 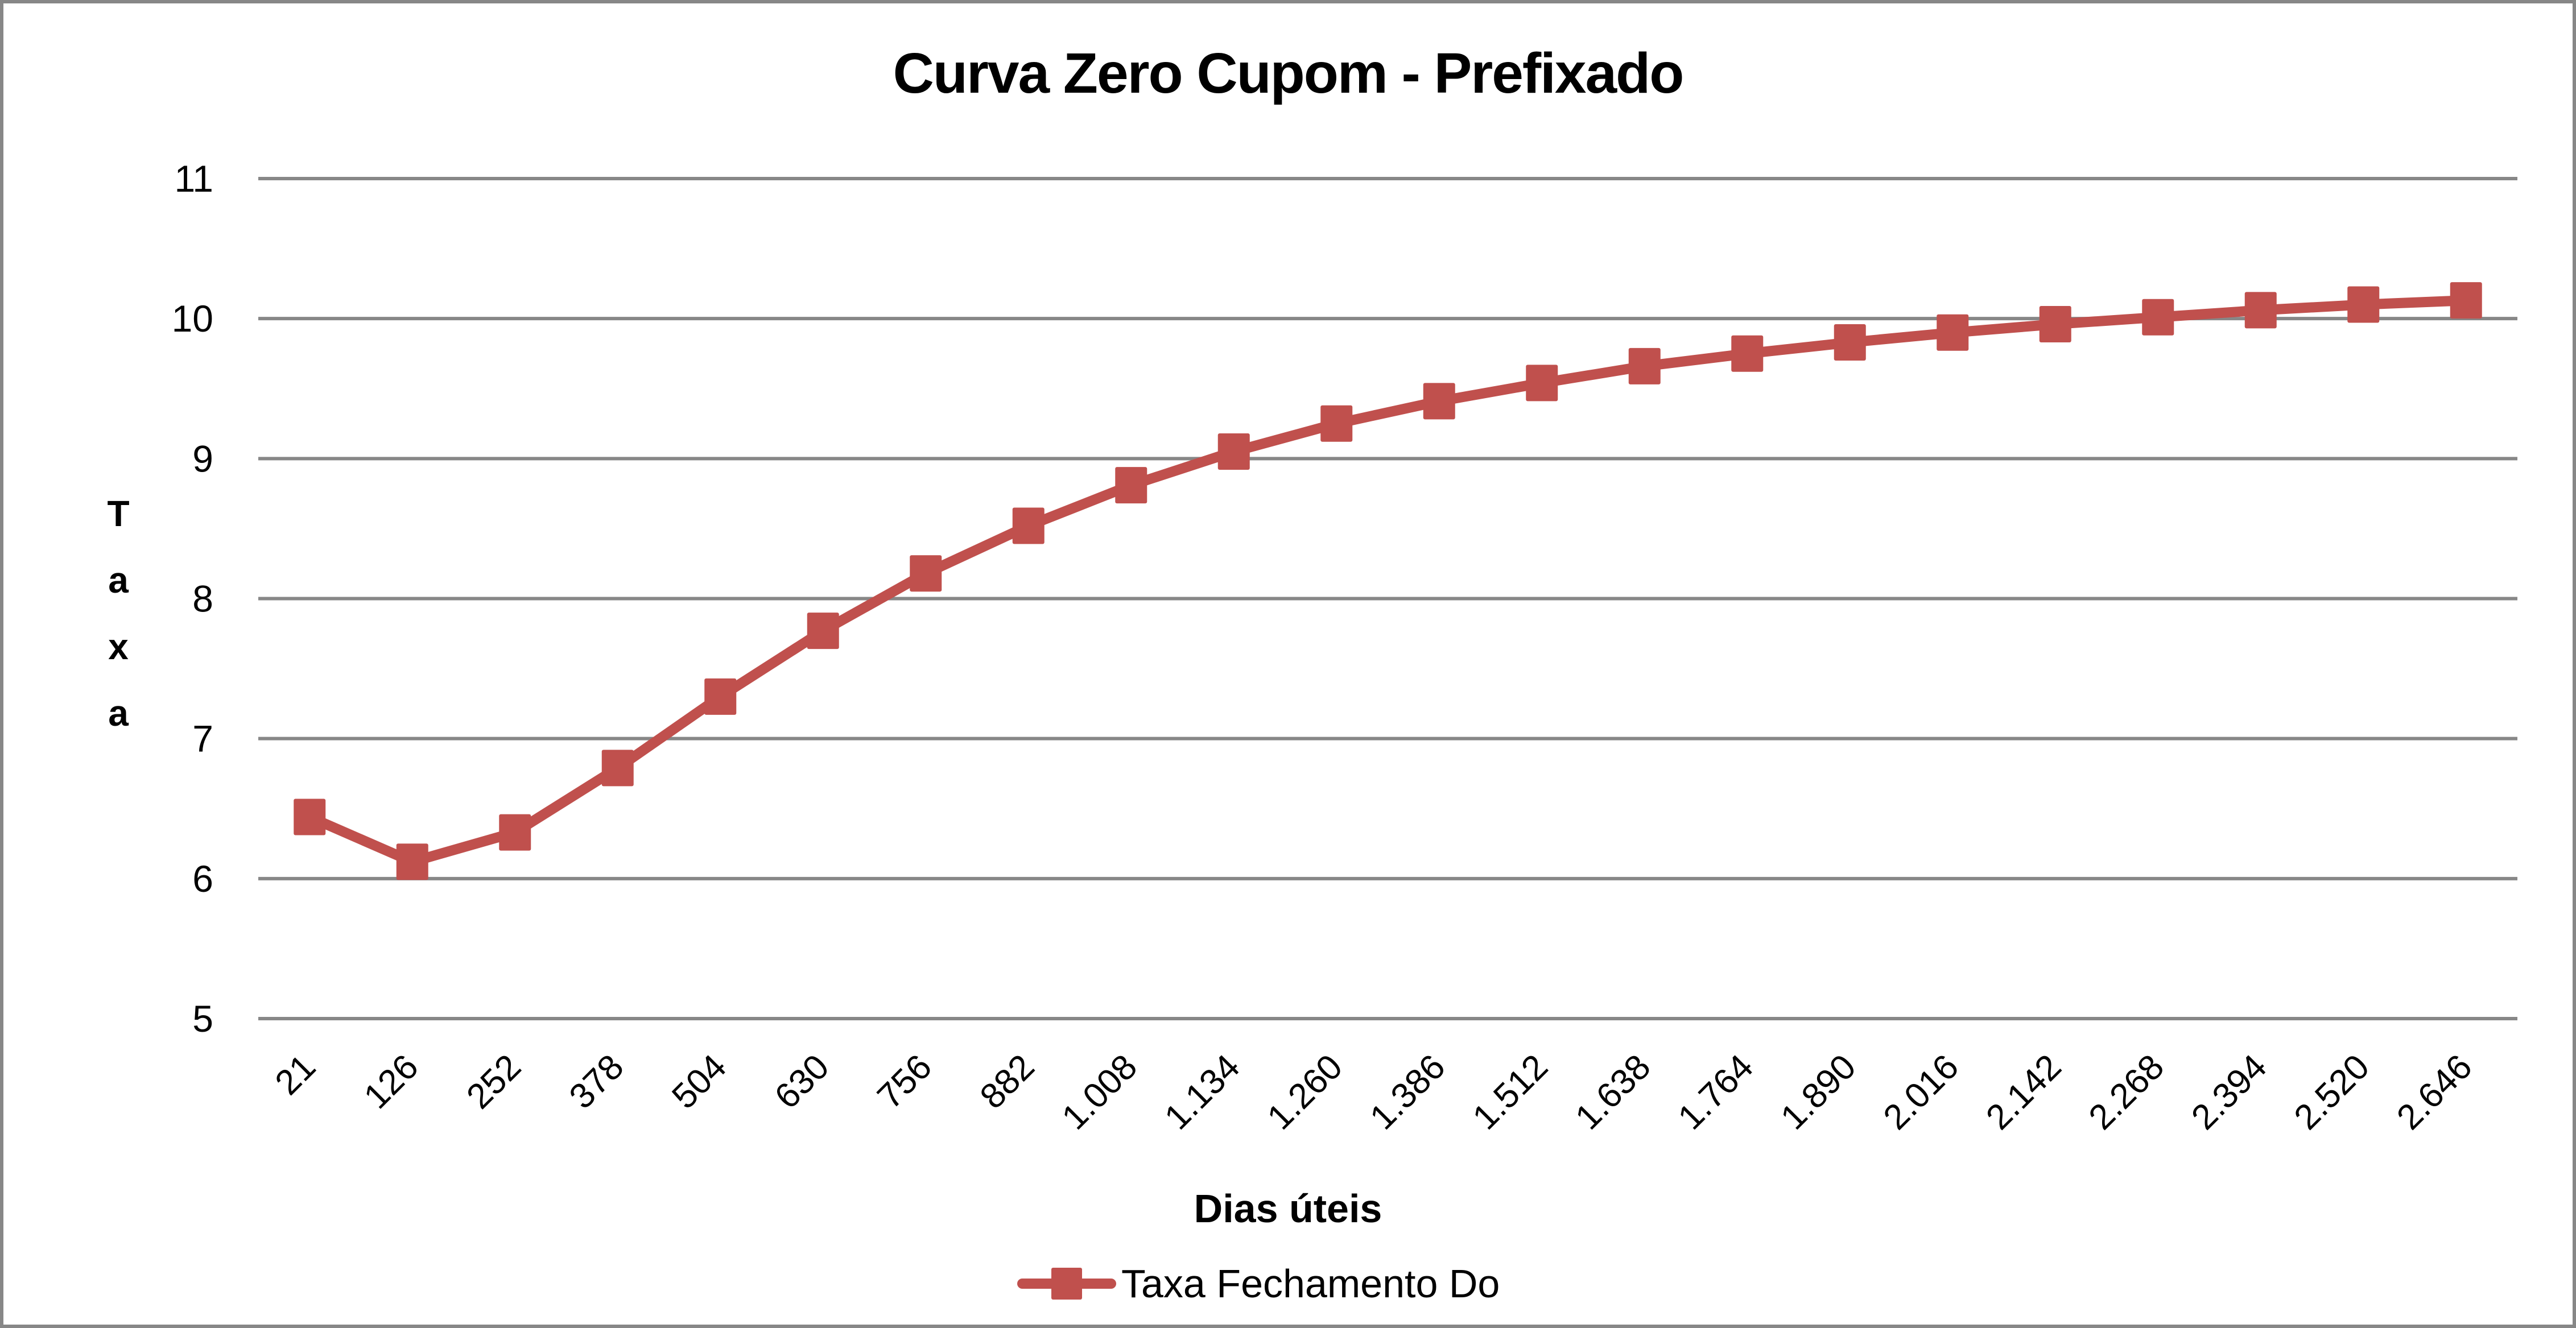 I want to click on legend-label: Taxa Fechamento Do, so click(x=1311, y=1283).